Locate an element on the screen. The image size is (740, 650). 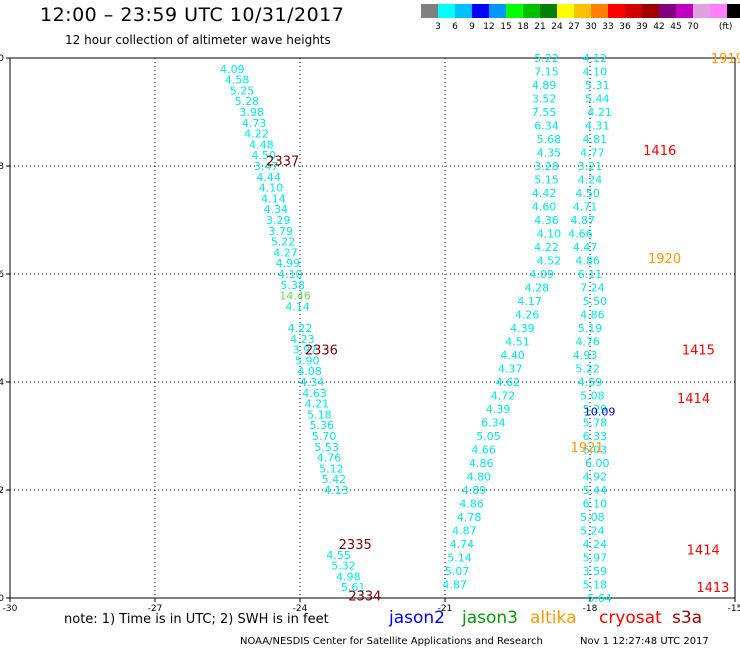
wave-height-value: 6.34 is located at coordinates (493, 423).